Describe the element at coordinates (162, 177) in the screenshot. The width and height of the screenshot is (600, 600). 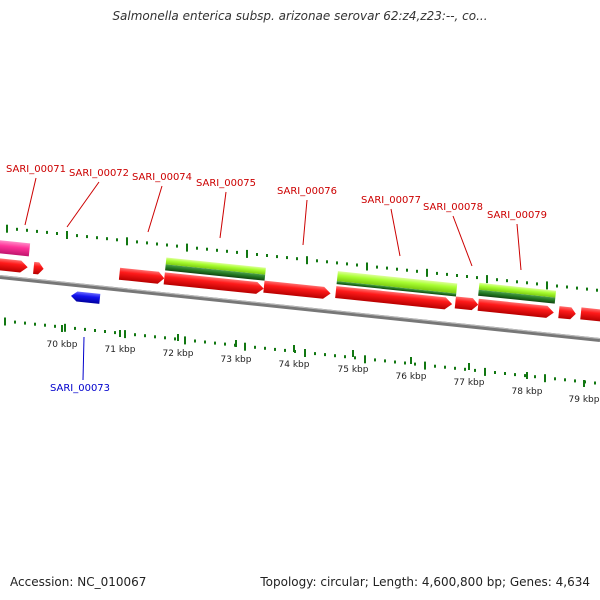
I see `gene-label: SARI_00074` at that location.